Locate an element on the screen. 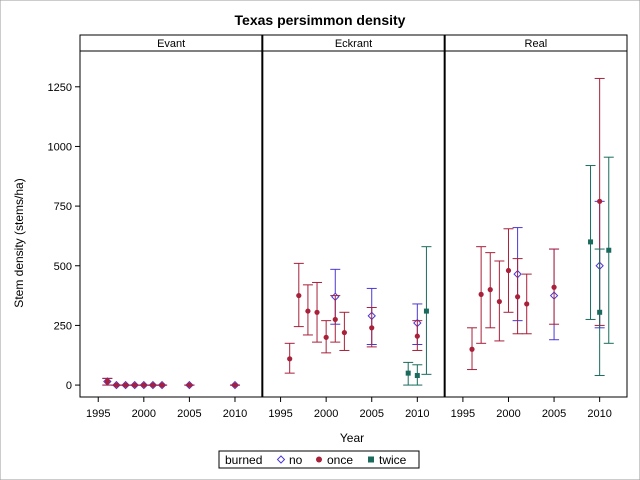  y-tick-label: 750 is located at coordinates (63, 207).